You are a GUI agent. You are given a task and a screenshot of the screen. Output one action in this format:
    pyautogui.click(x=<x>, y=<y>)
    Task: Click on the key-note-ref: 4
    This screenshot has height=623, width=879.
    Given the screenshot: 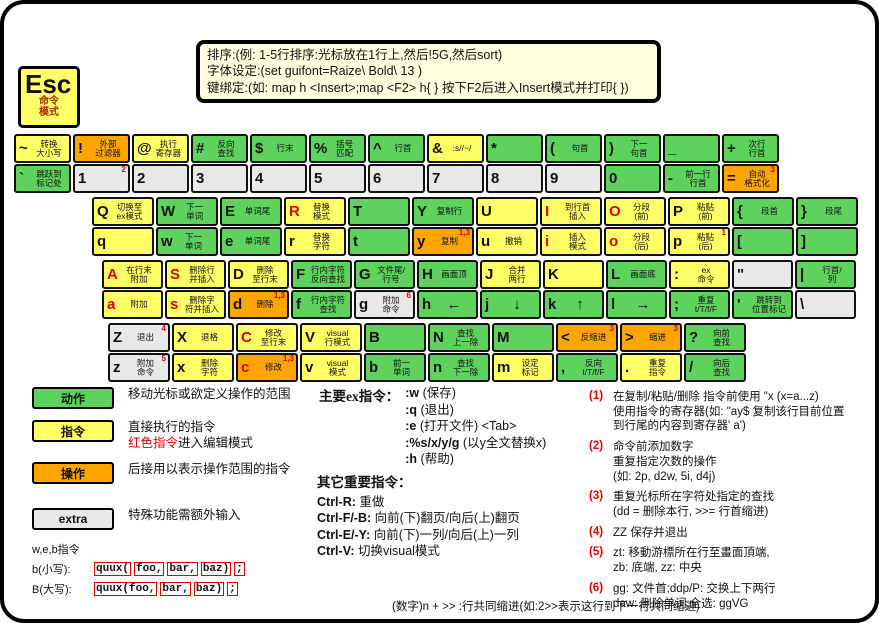 What is the action you would take?
    pyautogui.click(x=163, y=328)
    